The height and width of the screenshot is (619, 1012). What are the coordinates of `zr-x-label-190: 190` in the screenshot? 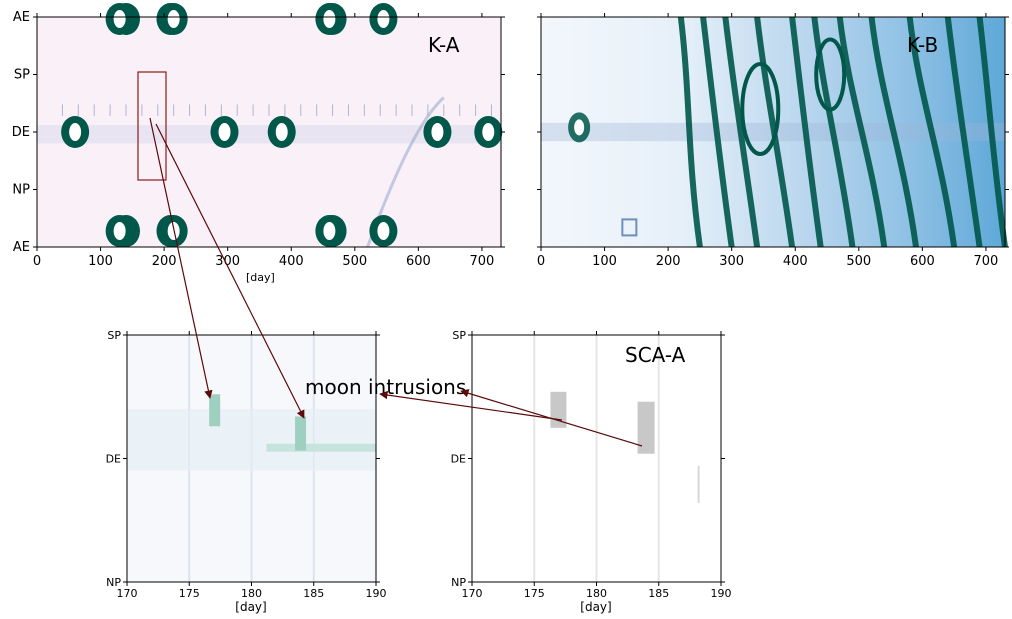 It's located at (721, 593).